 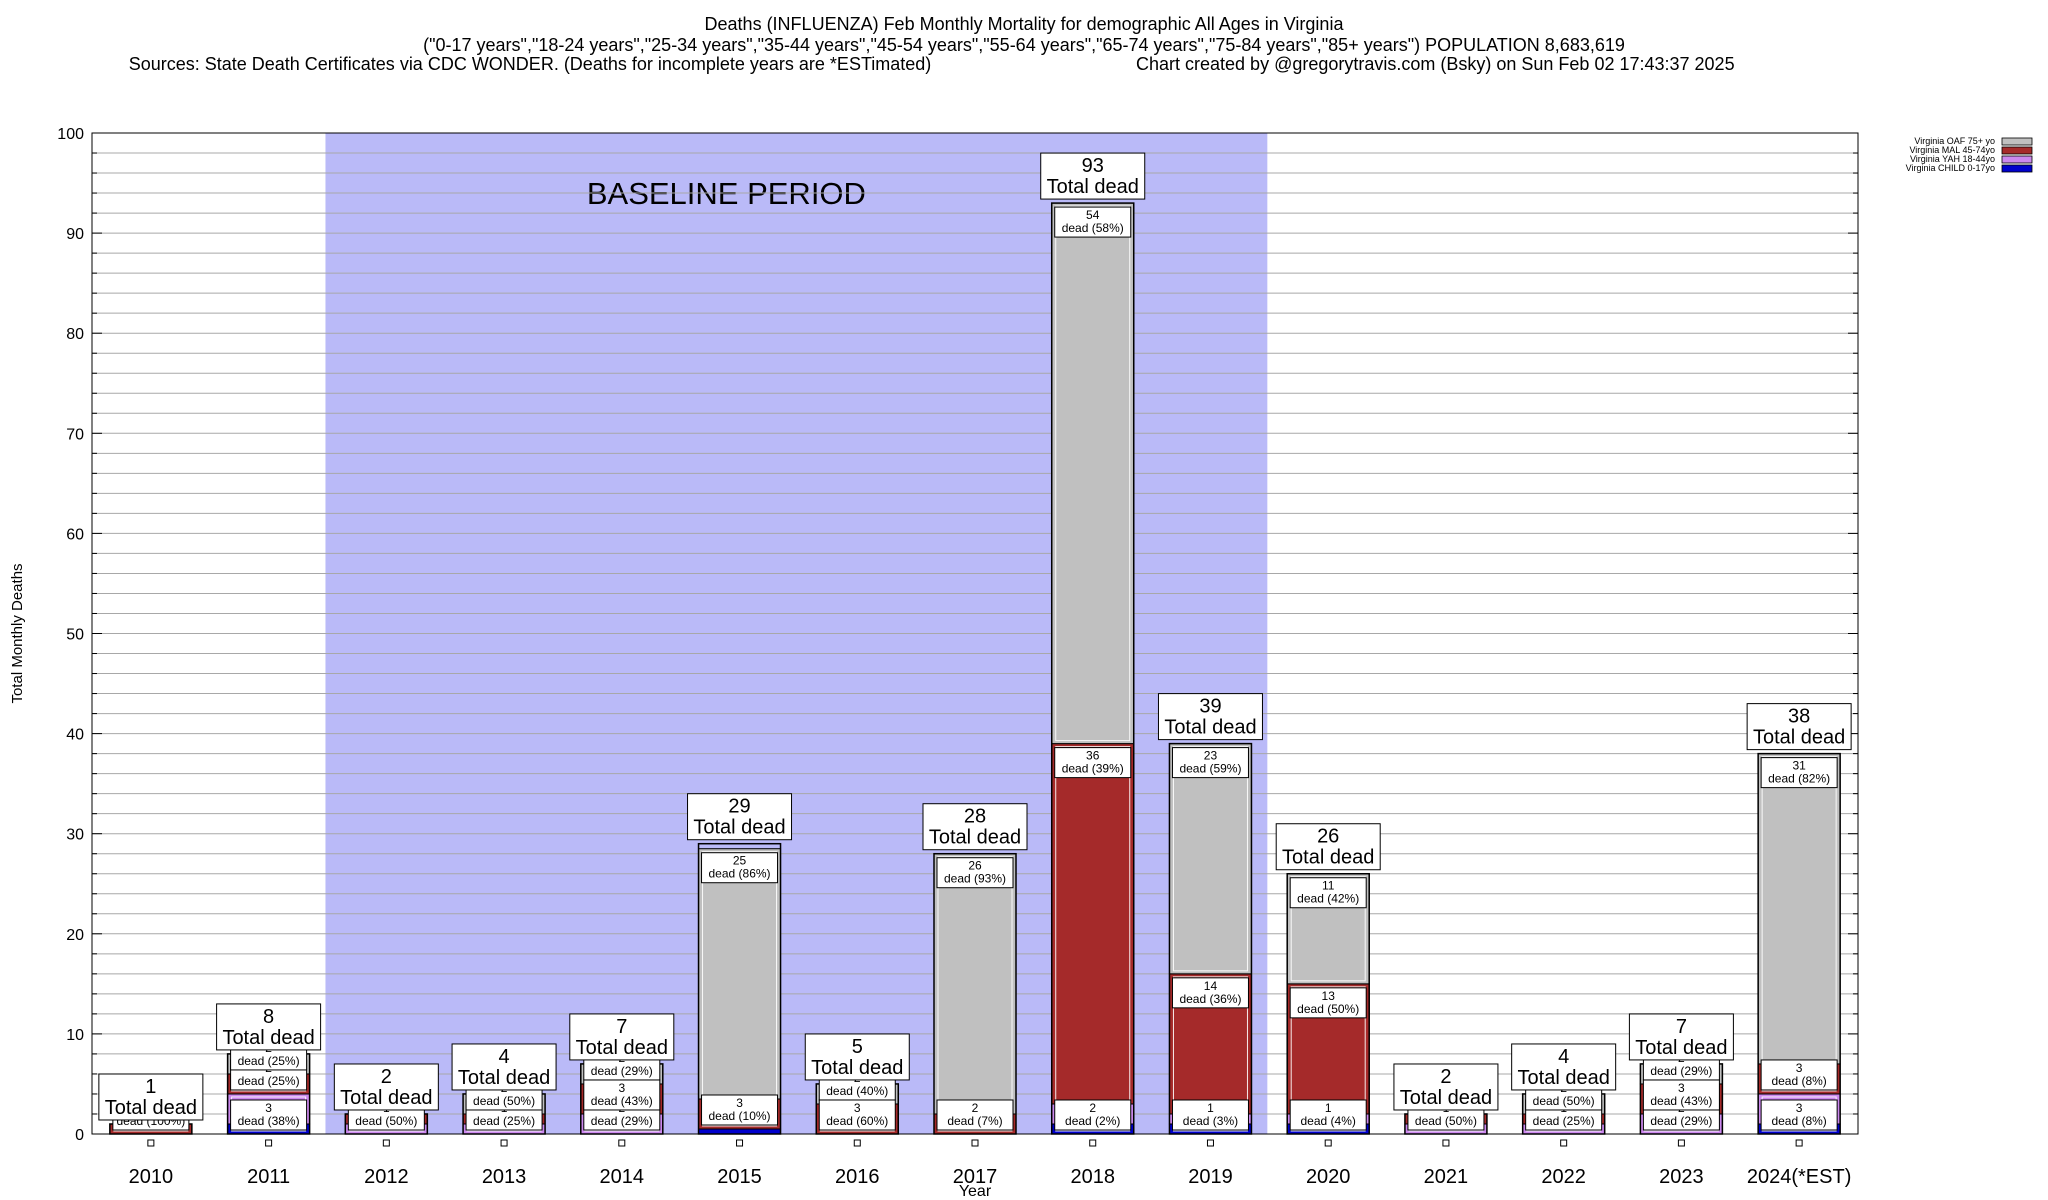 What do you see at coordinates (857, 1047) in the screenshot?
I see `total-label-value: 5` at bounding box center [857, 1047].